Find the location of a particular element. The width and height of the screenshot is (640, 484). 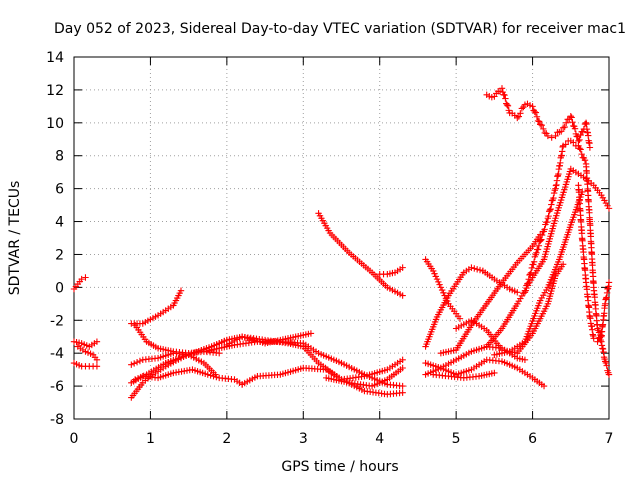

series-arc-ae is located at coordinates (538, 118).